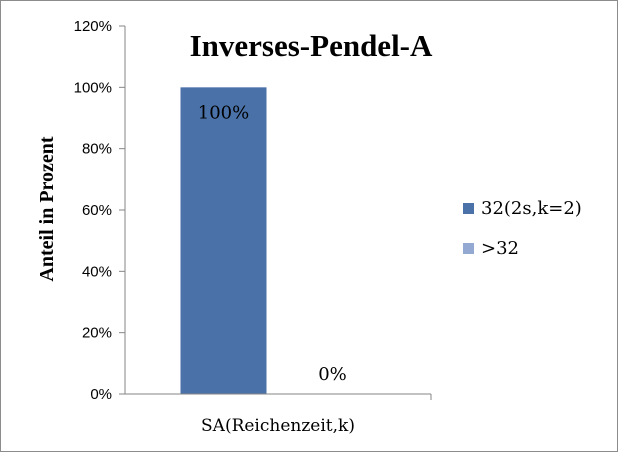 This screenshot has height=454, width=620. I want to click on chart-title: Inverses-Pendel-A, so click(311, 45).